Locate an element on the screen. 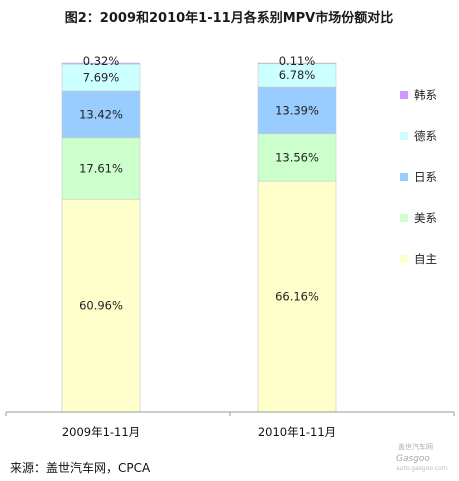  bar-data-label: 7.69% is located at coordinates (101, 78).